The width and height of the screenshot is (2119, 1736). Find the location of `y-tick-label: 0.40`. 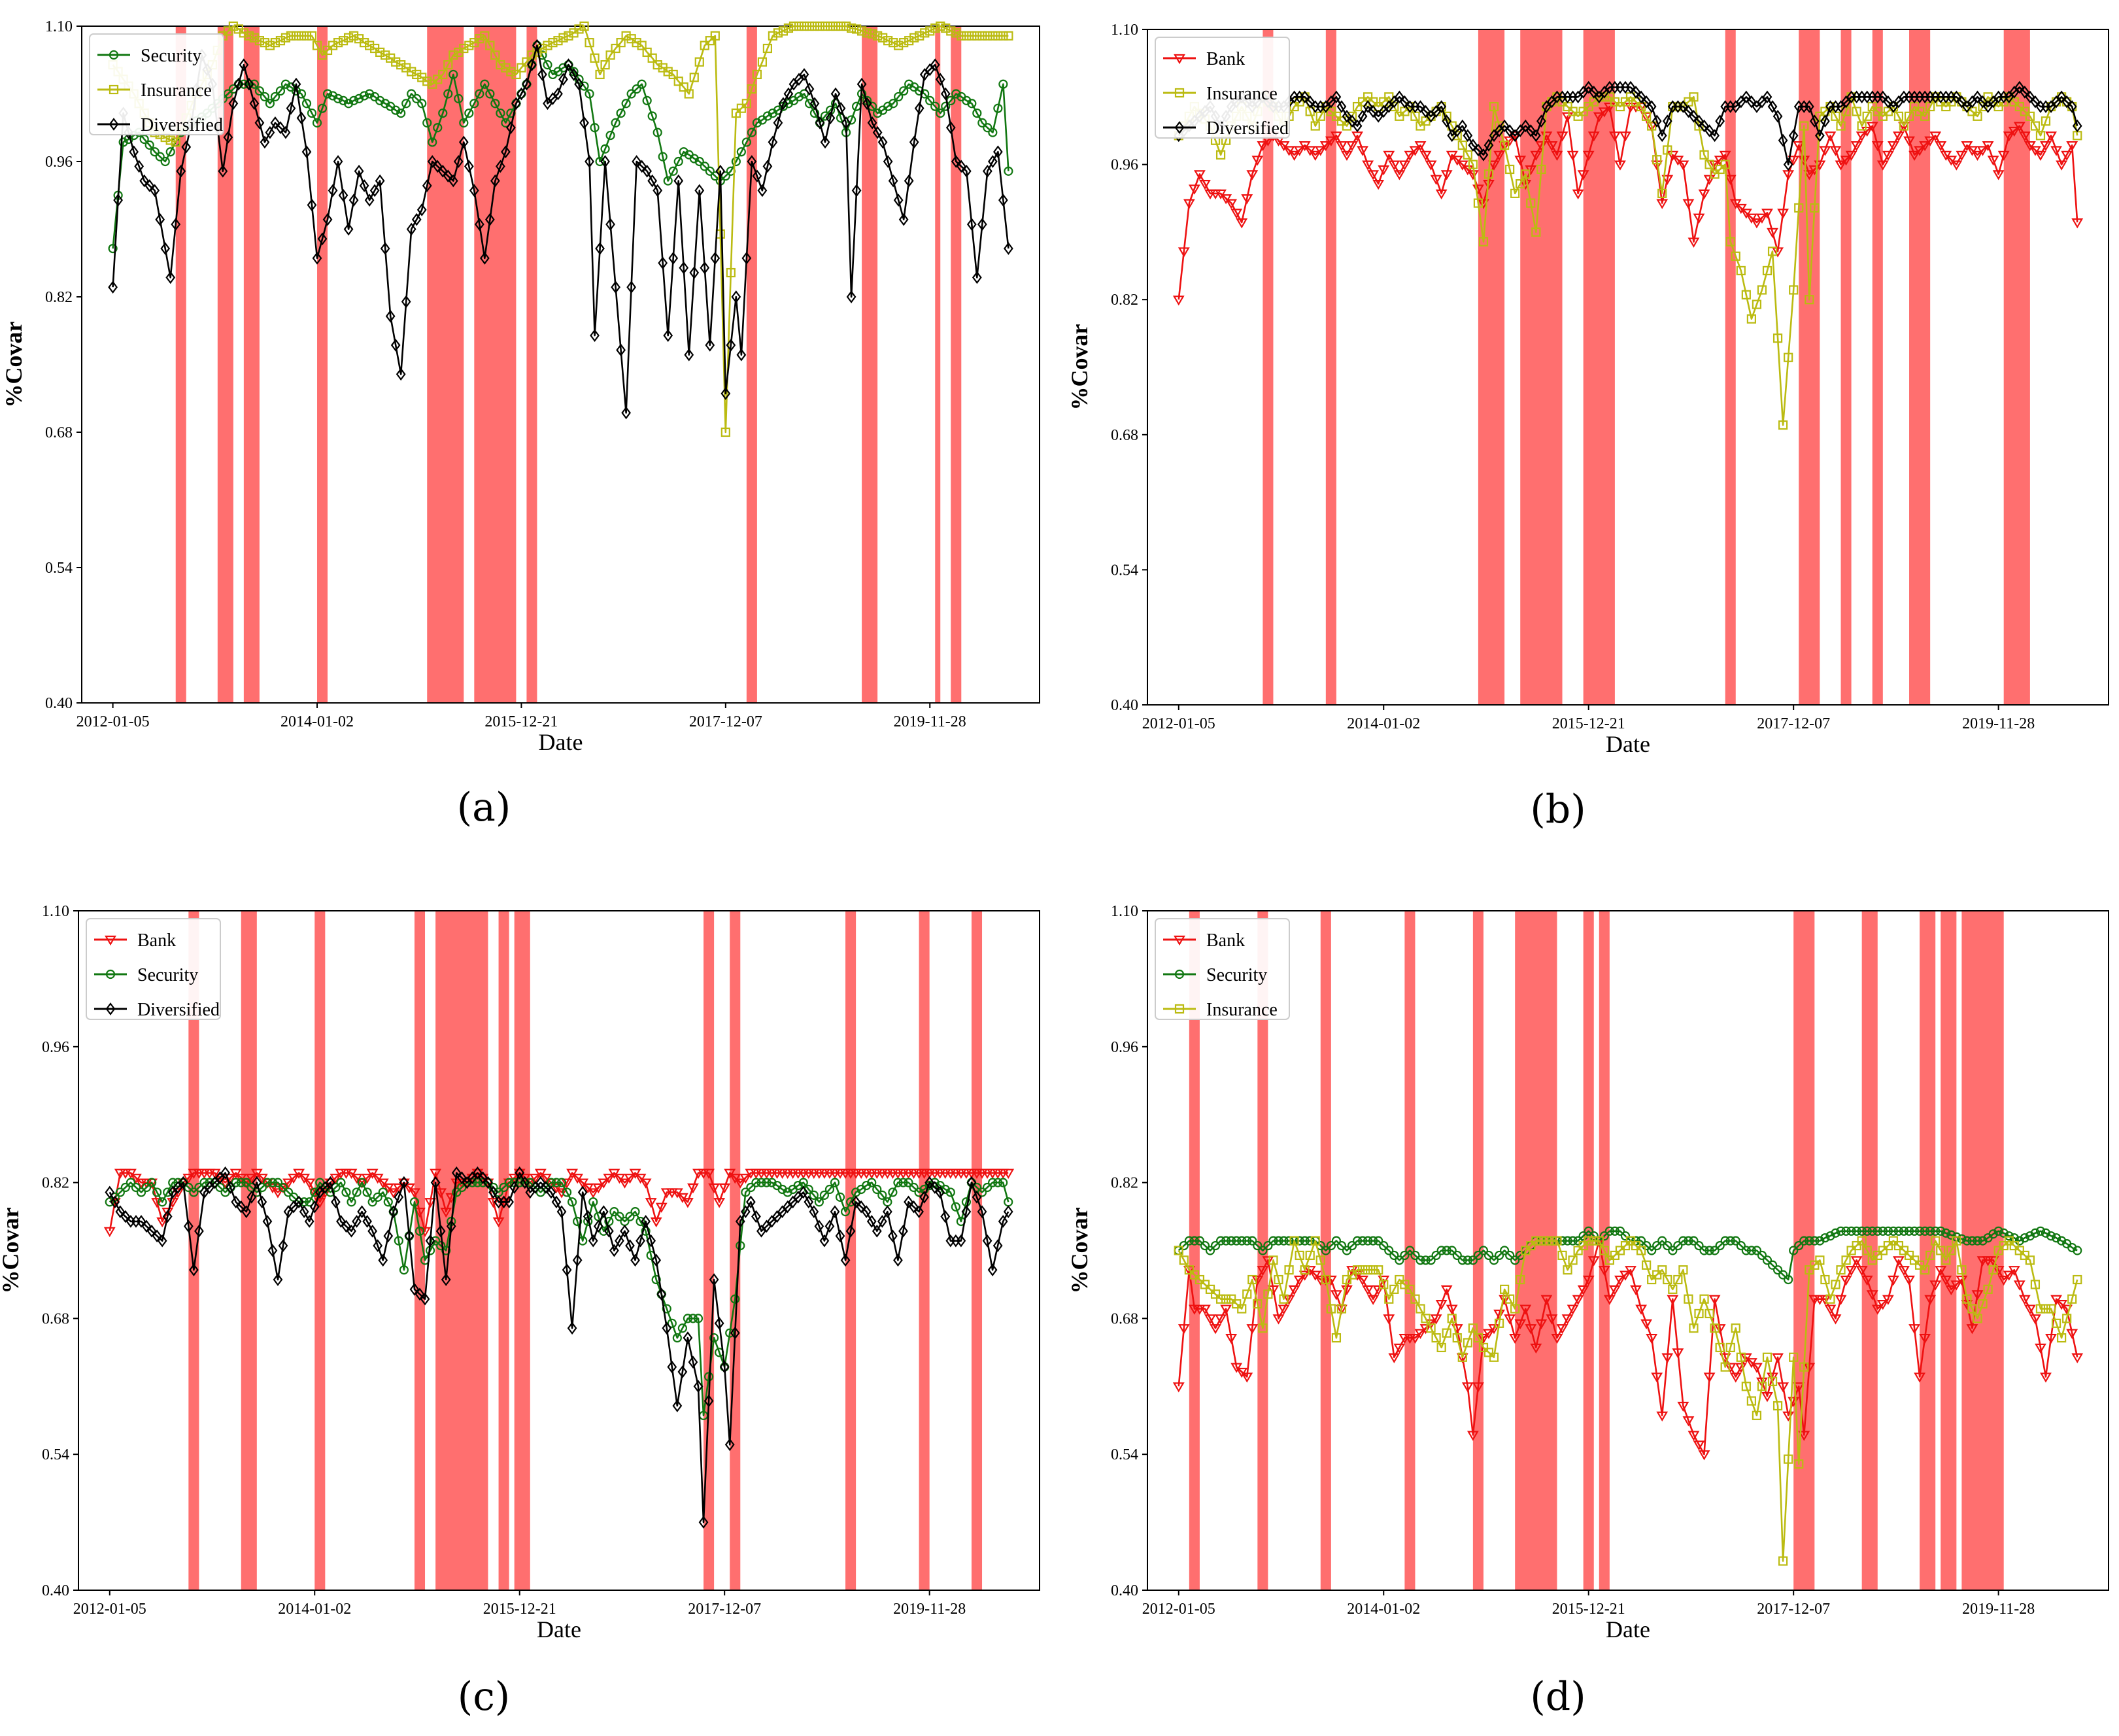

y-tick-label: 0.40 is located at coordinates (59, 704).